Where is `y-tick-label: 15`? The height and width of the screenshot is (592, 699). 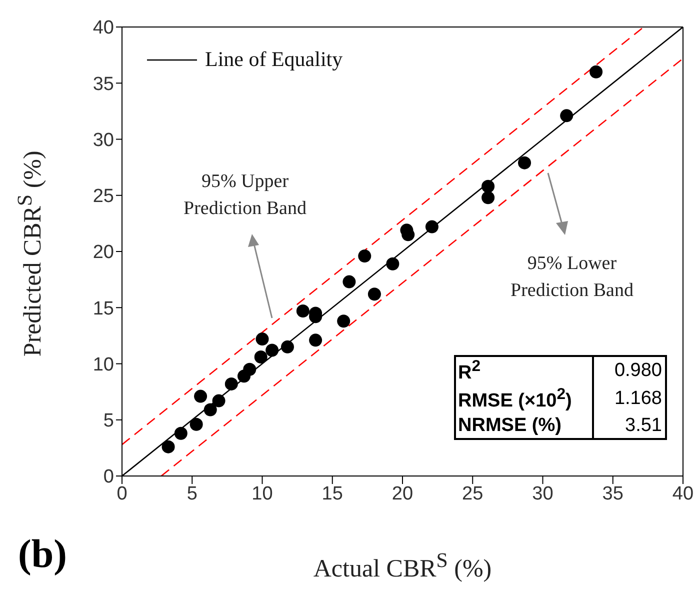
y-tick-label: 15 is located at coordinates (103, 309).